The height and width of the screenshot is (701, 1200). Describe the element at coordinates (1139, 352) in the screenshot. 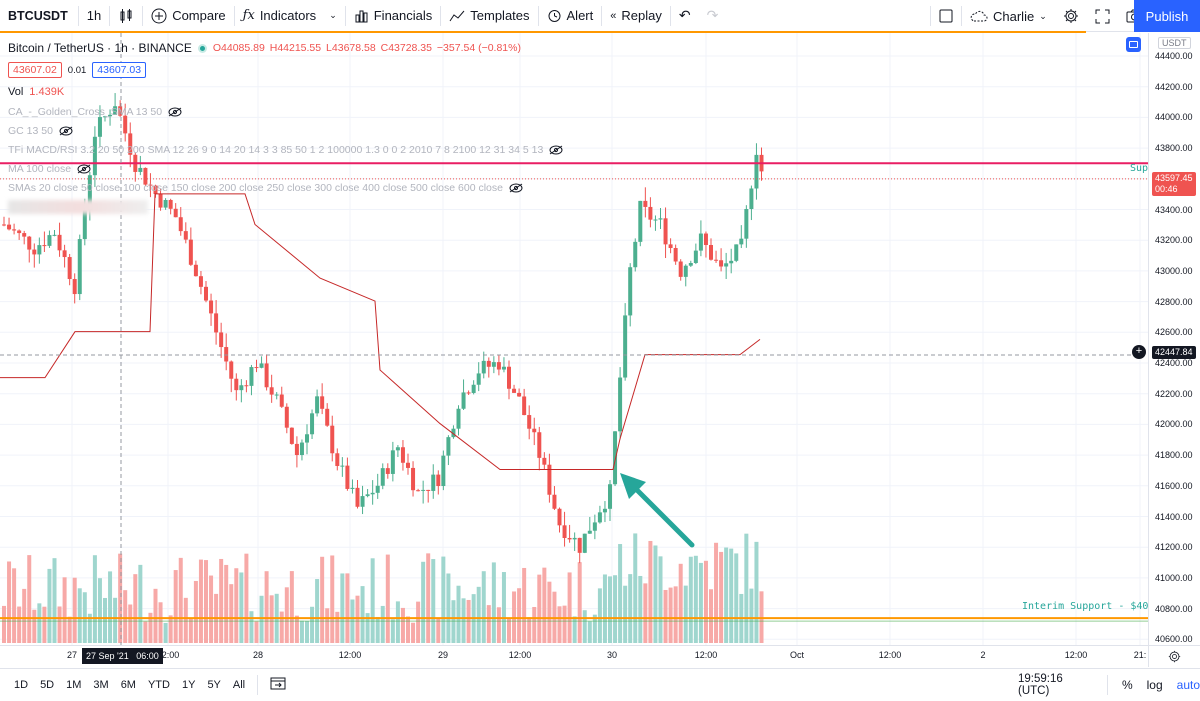

I see `crosshair-add-button: +` at that location.